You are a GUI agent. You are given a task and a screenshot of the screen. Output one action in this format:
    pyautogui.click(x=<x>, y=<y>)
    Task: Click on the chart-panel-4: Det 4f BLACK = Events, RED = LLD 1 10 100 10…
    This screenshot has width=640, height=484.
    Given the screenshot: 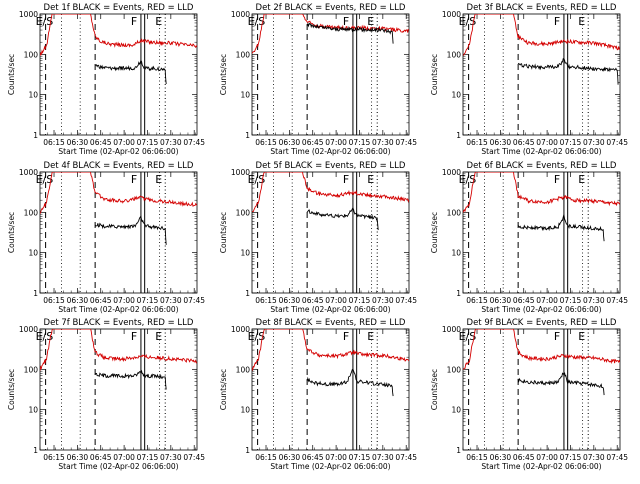 What is the action you would take?
    pyautogui.click(x=106, y=237)
    